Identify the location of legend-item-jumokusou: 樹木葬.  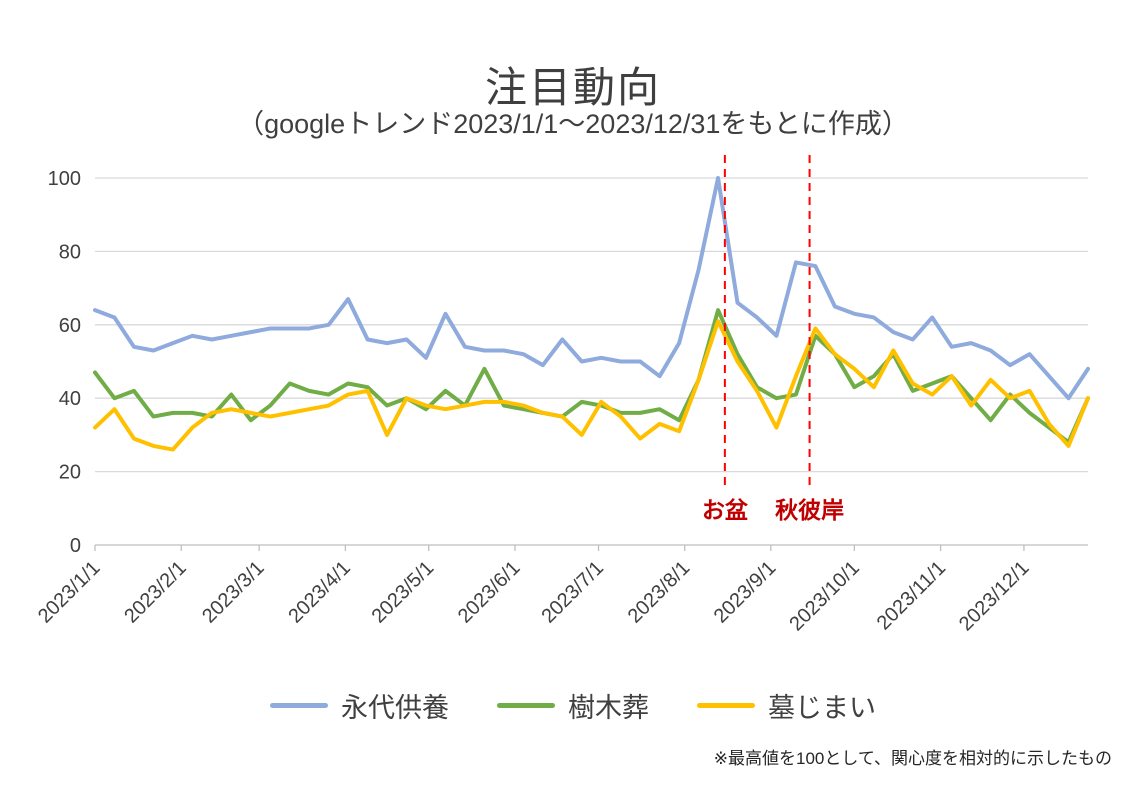
(573, 705).